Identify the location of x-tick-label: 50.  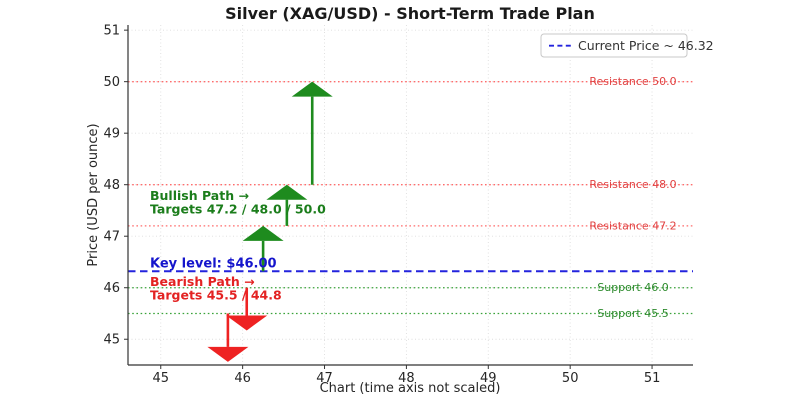
(570, 378).